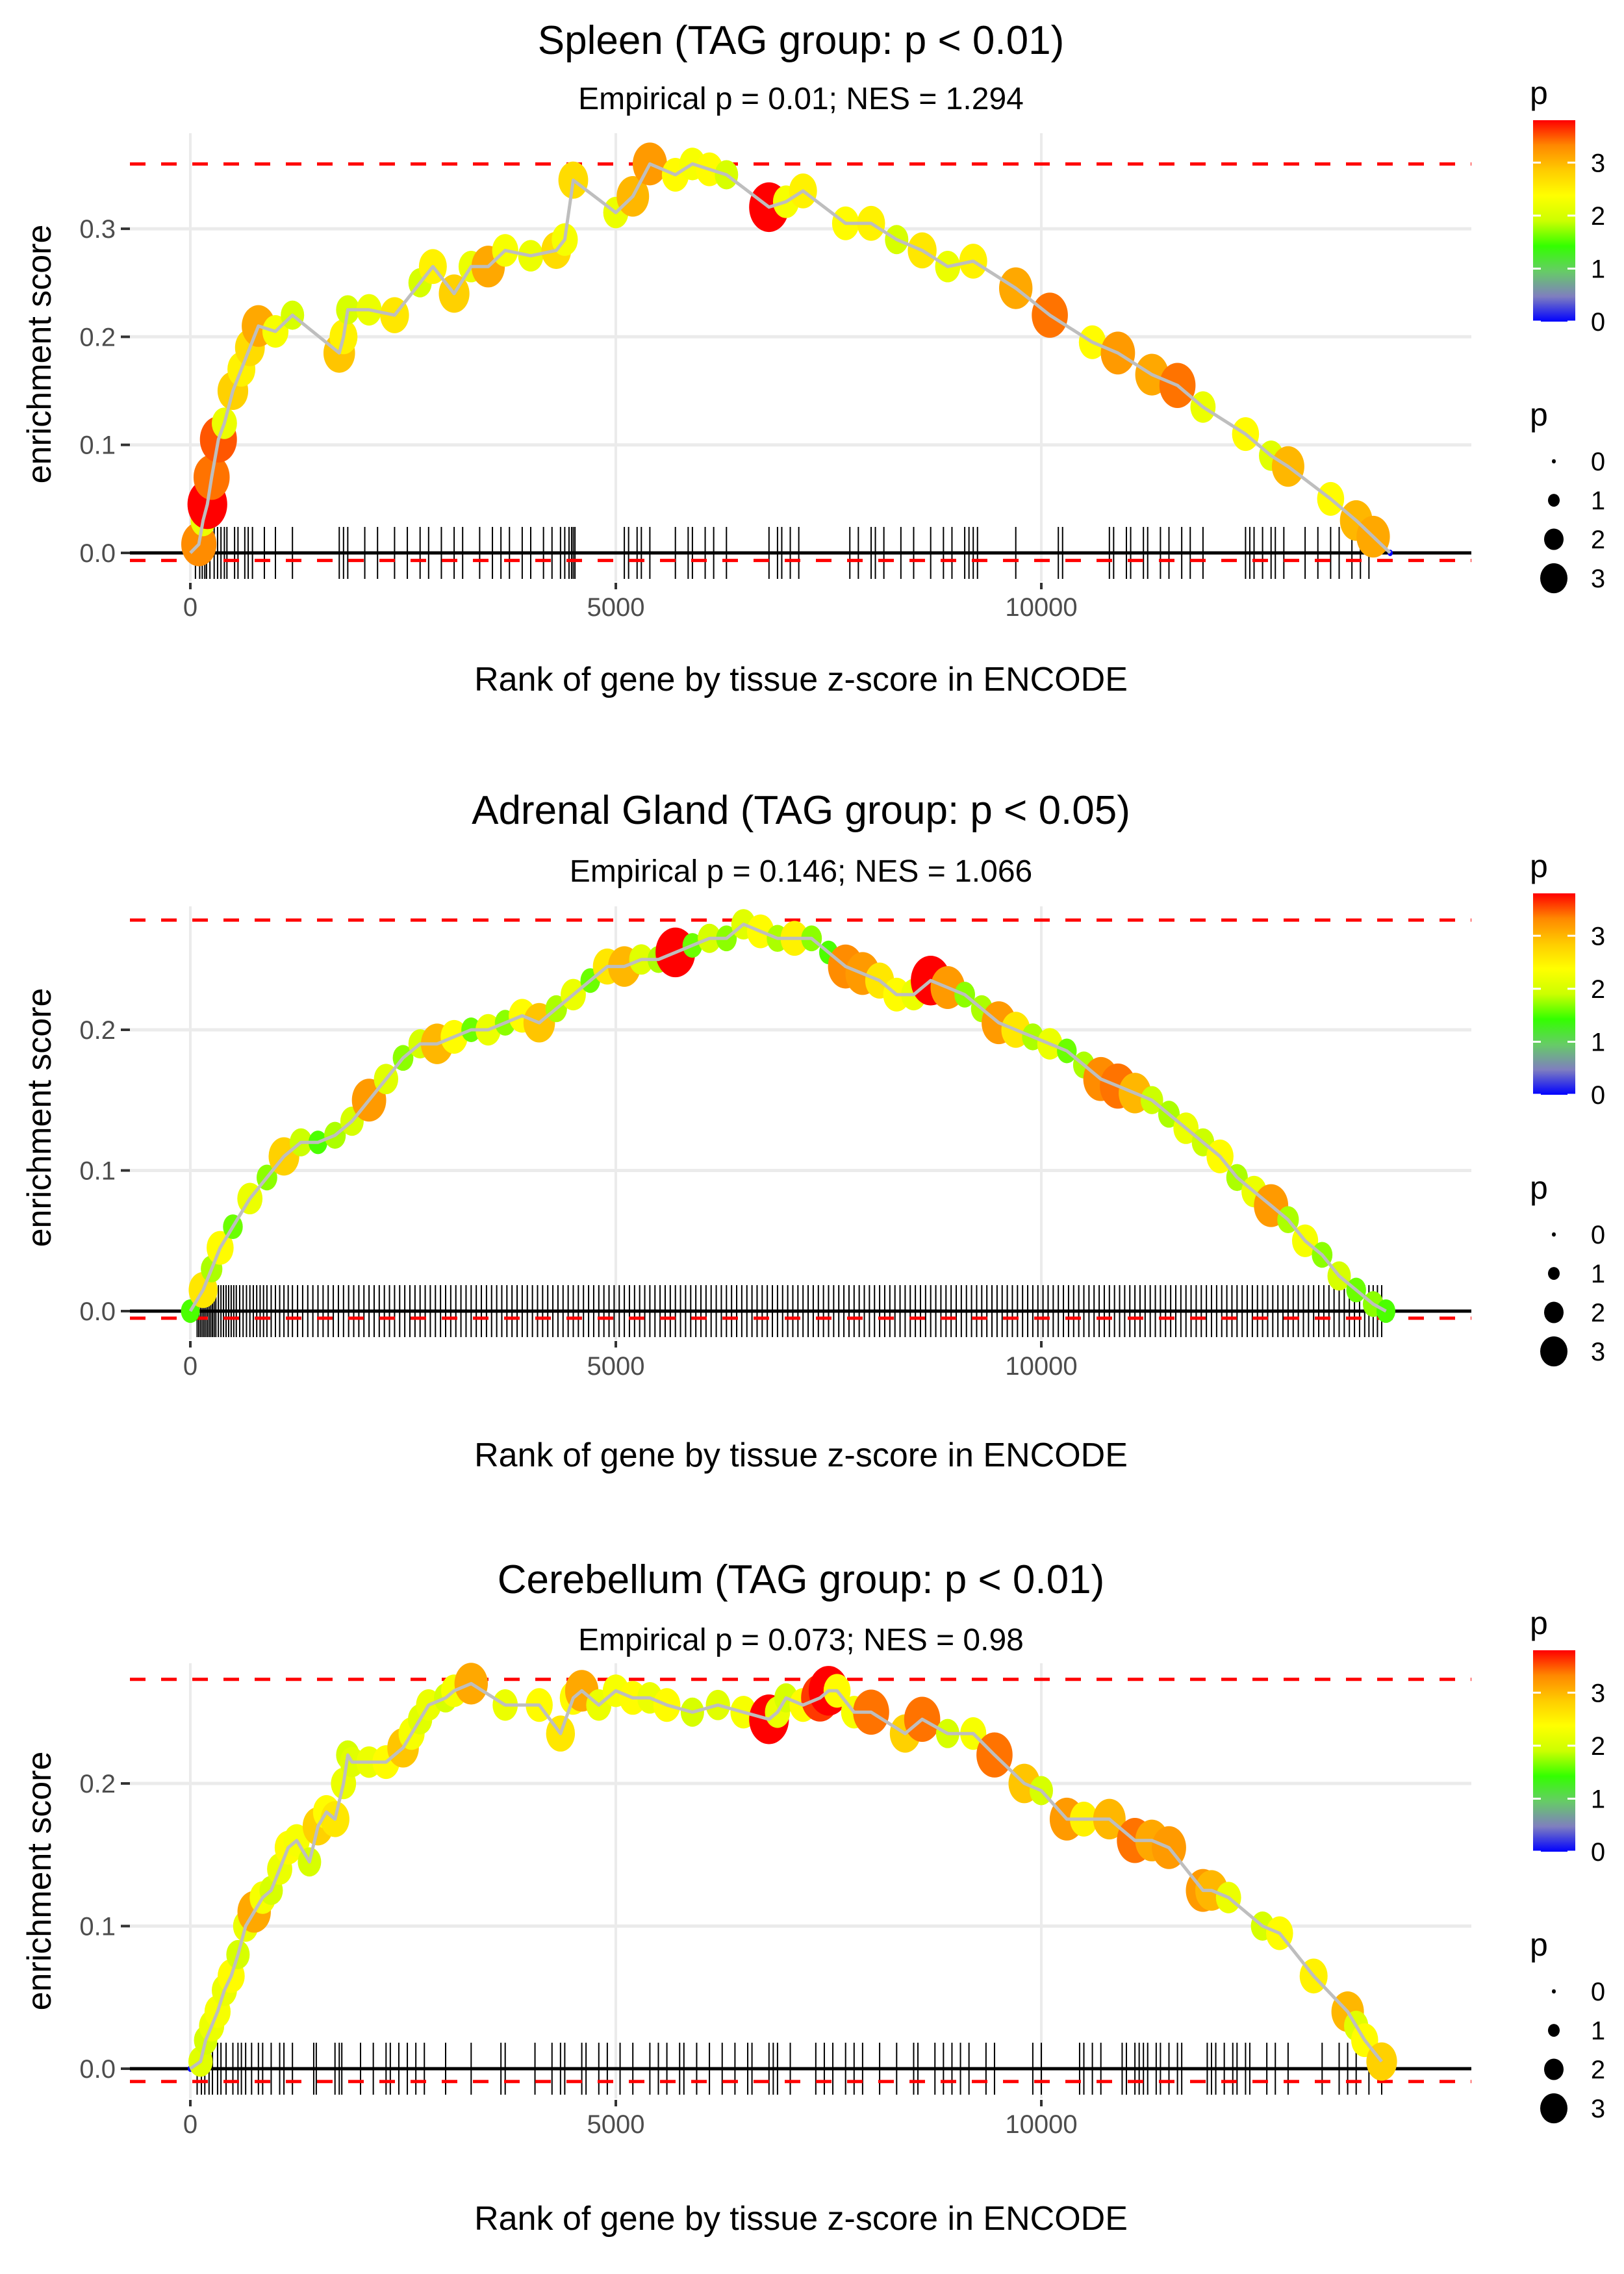 The width and height of the screenshot is (1624, 2274). What do you see at coordinates (801, 1640) in the screenshot?
I see `panel-subtitle: Empirical p = 0.073; NES = 0.98` at bounding box center [801, 1640].